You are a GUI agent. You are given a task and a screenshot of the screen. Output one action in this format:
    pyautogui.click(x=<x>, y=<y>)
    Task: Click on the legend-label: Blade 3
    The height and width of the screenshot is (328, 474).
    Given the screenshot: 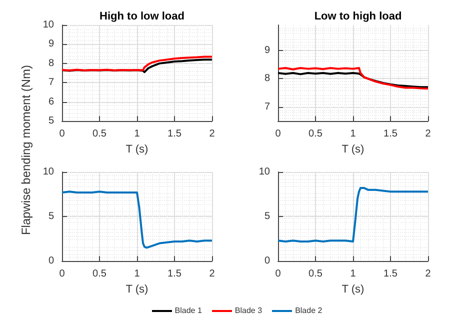 What is the action you would take?
    pyautogui.click(x=248, y=310)
    